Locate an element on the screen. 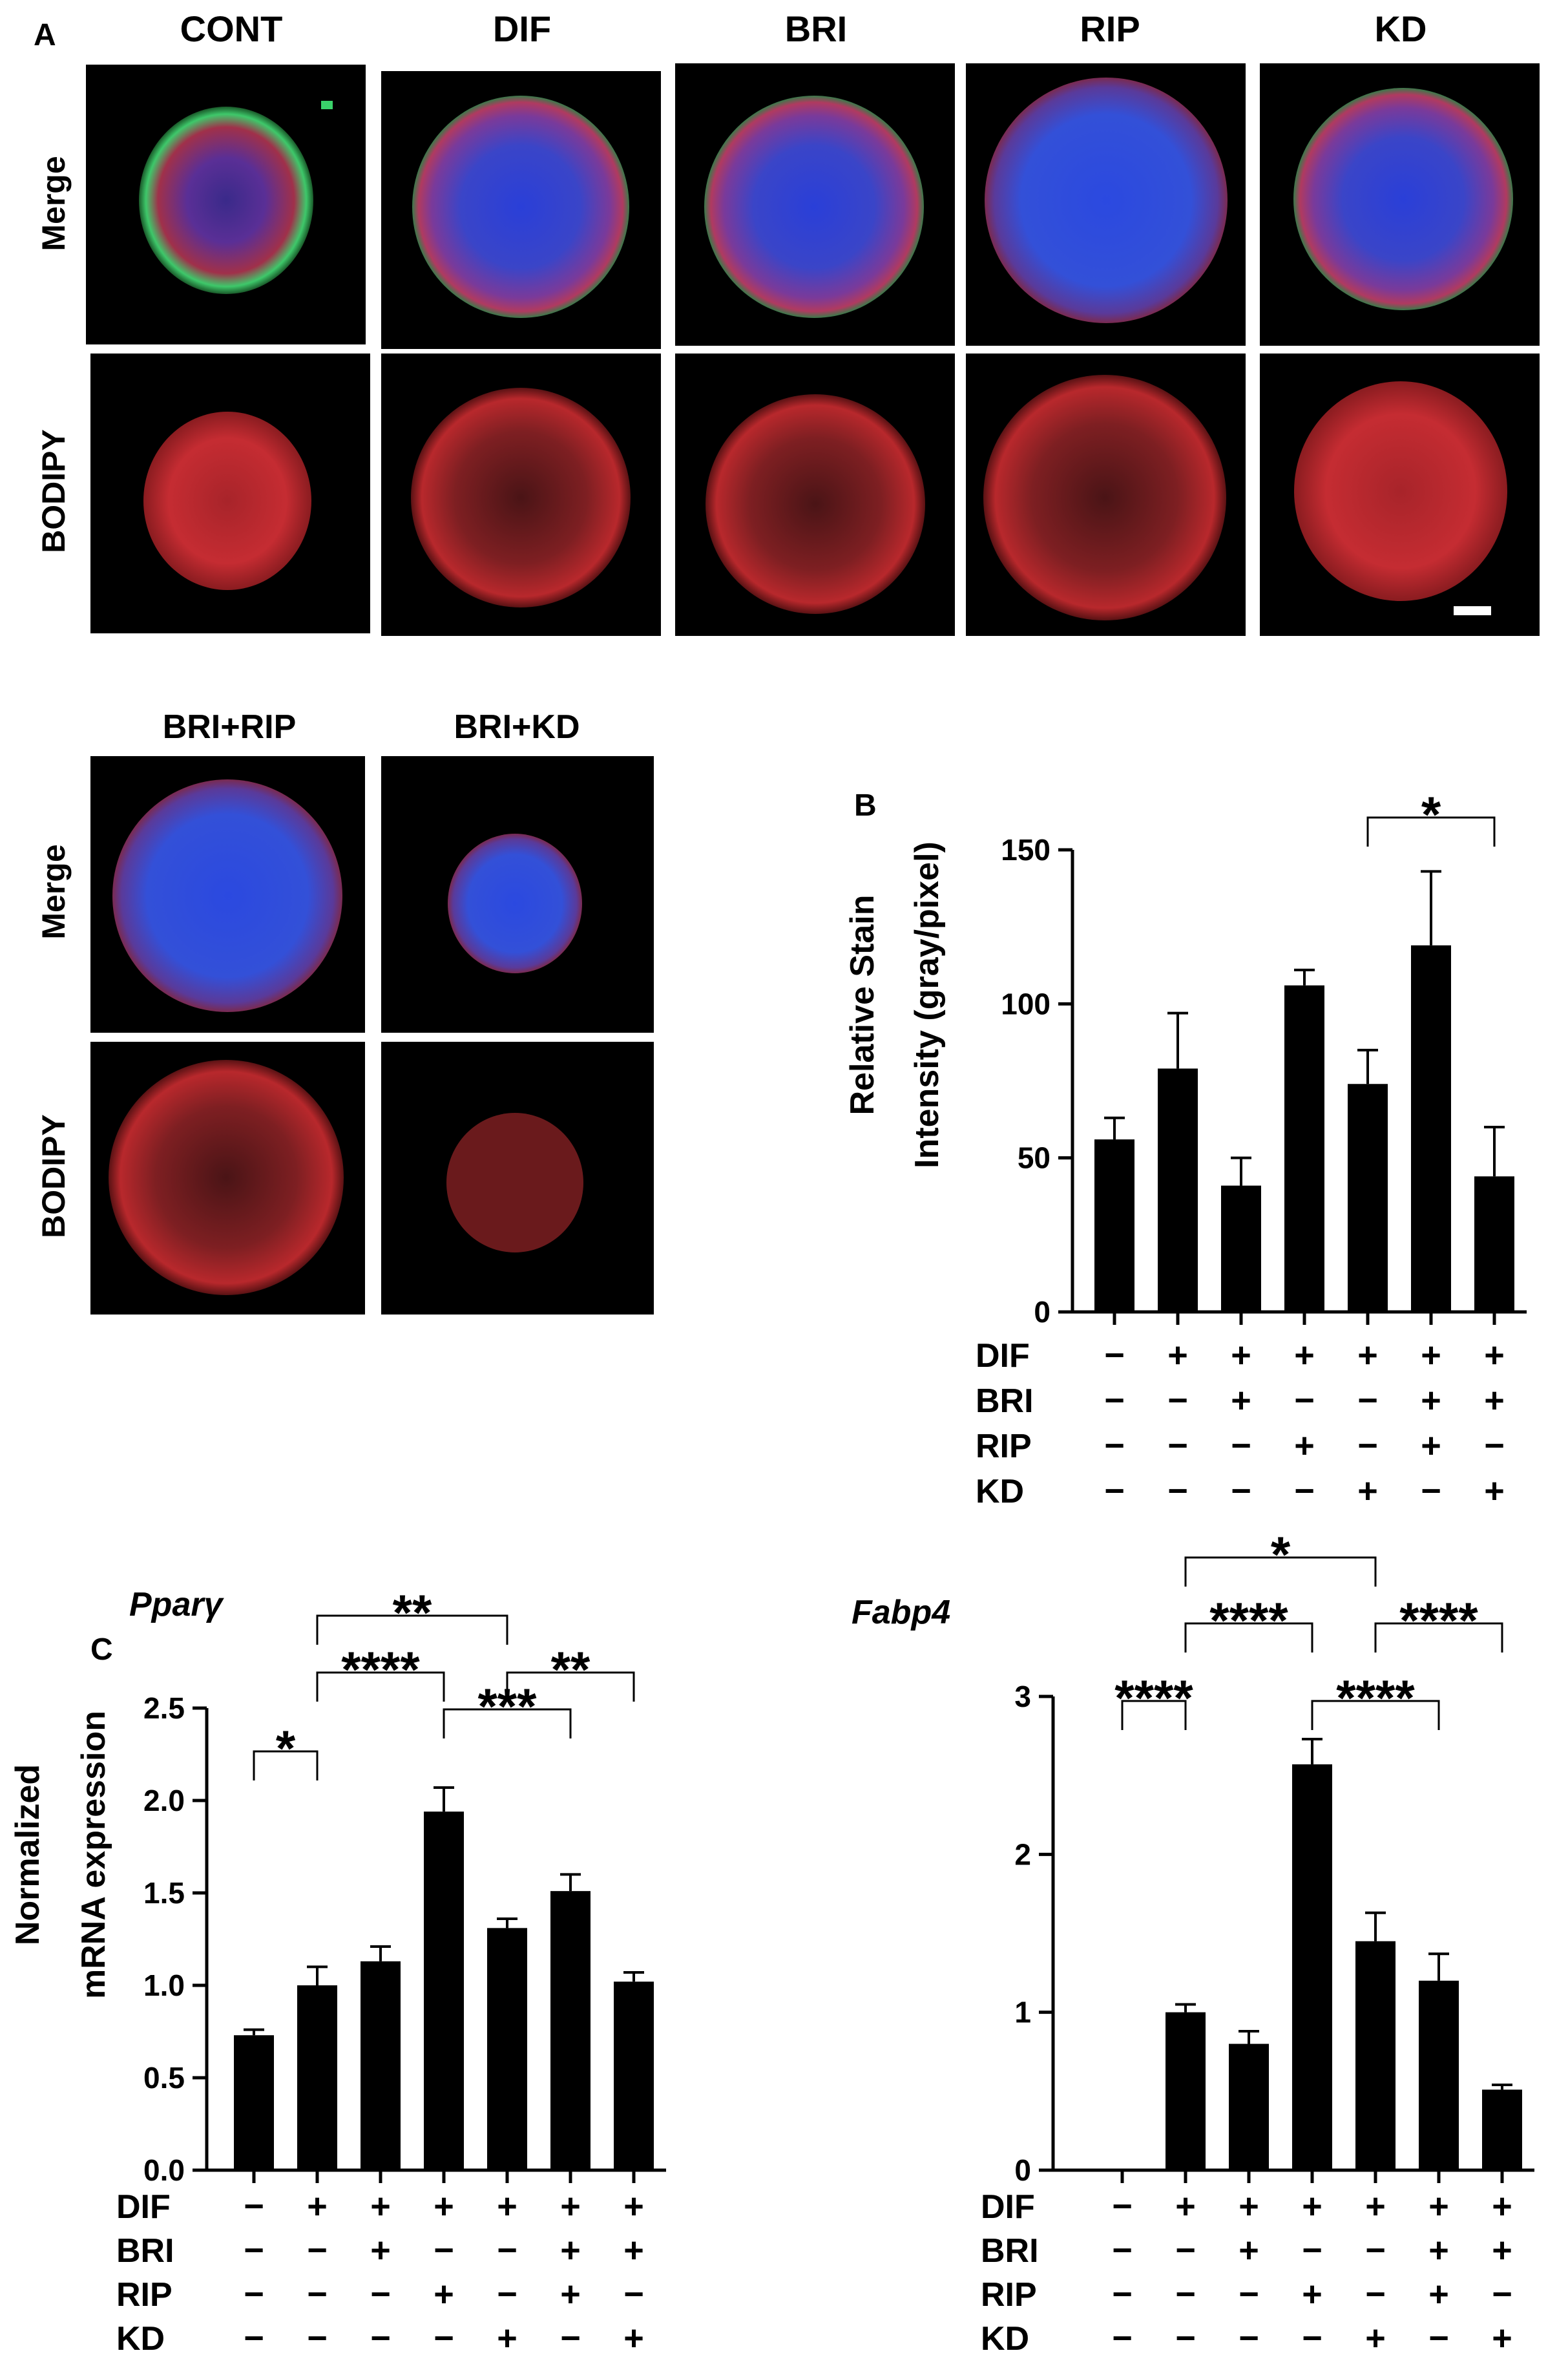 The height and width of the screenshot is (2355, 1568). chart-c-pparg-ytick-label: 0.5 is located at coordinates (164, 2078).